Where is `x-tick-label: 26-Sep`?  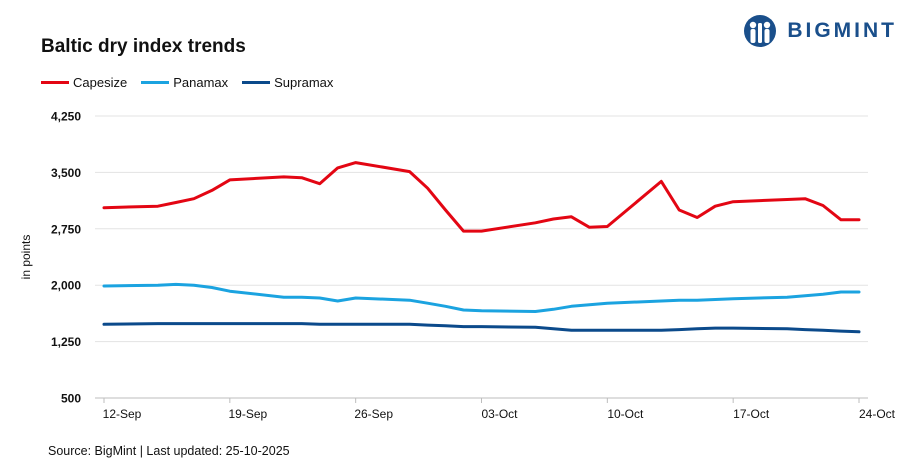
x-tick-label: 26-Sep is located at coordinates (373, 414).